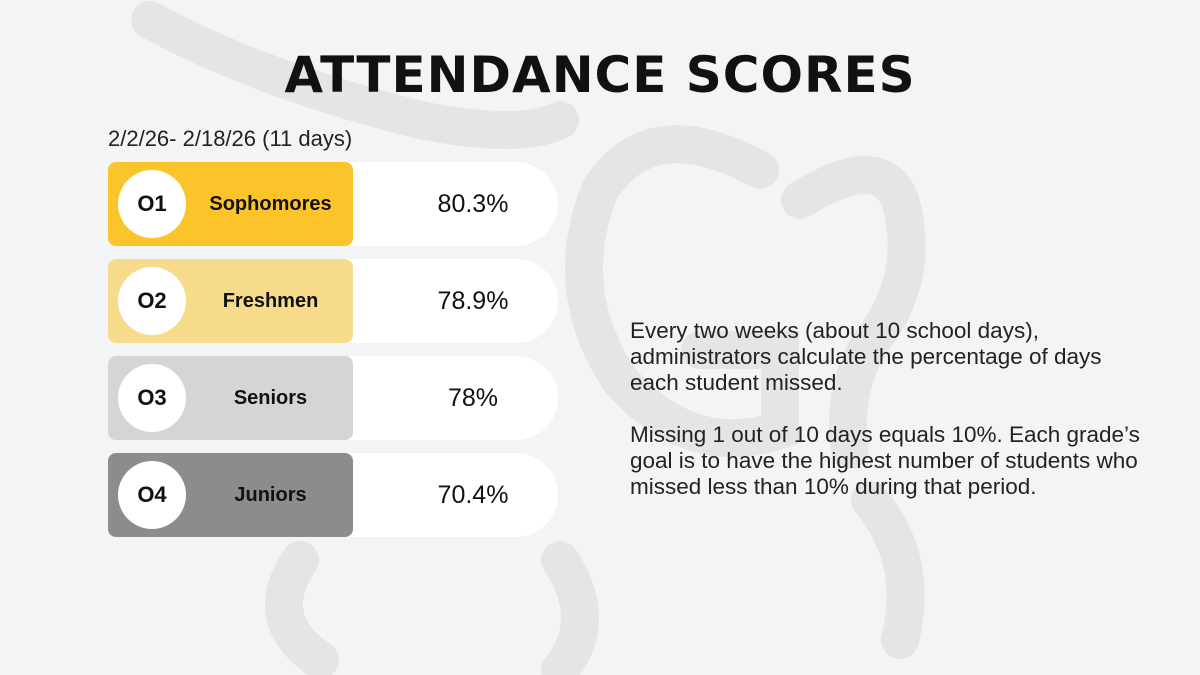 The width and height of the screenshot is (1200, 675). Describe the element at coordinates (270, 397) in the screenshot. I see `grade-name: Seniors` at that location.